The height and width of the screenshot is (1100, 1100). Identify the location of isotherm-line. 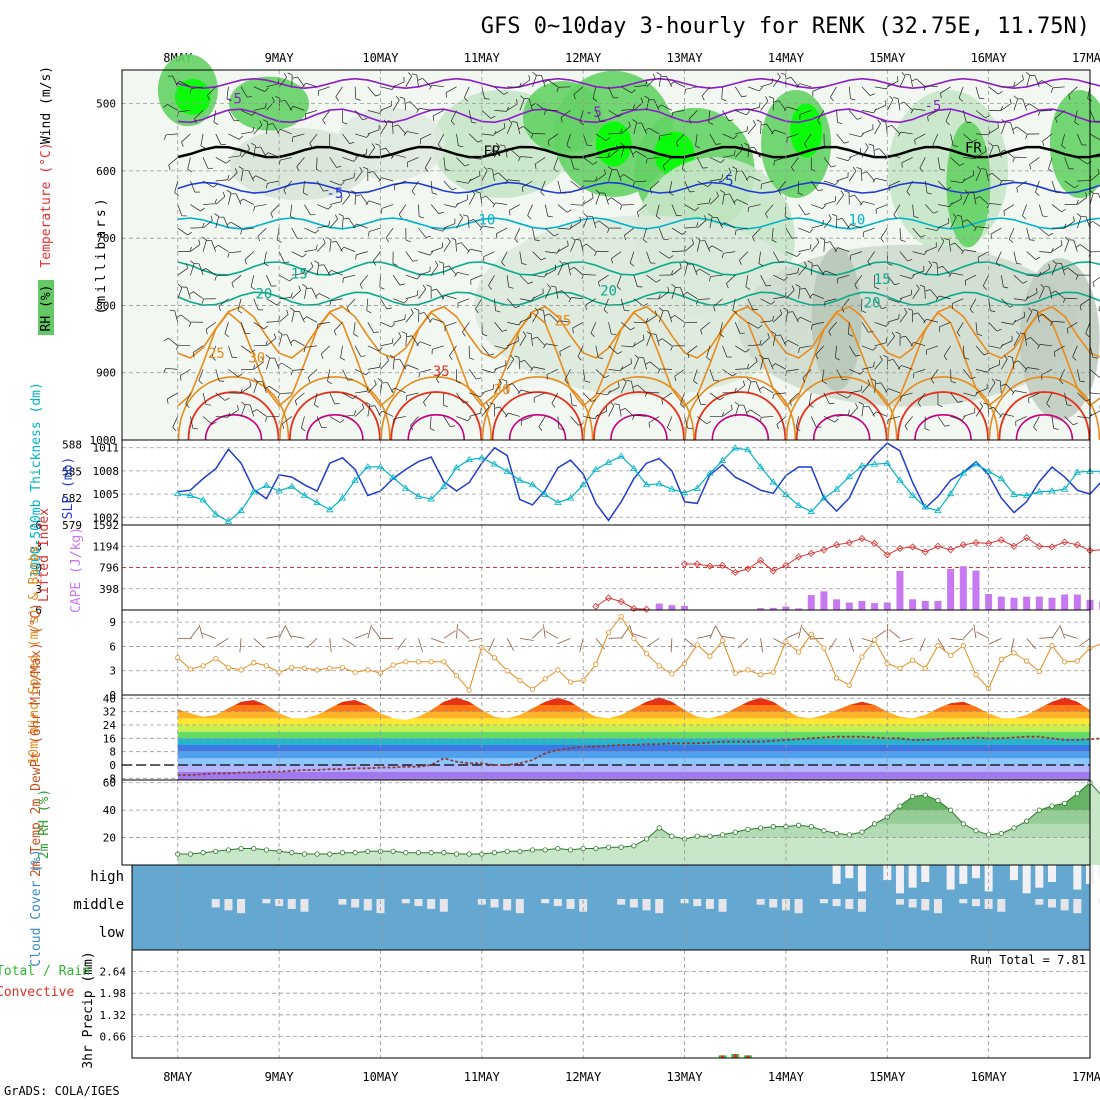
(638, 83).